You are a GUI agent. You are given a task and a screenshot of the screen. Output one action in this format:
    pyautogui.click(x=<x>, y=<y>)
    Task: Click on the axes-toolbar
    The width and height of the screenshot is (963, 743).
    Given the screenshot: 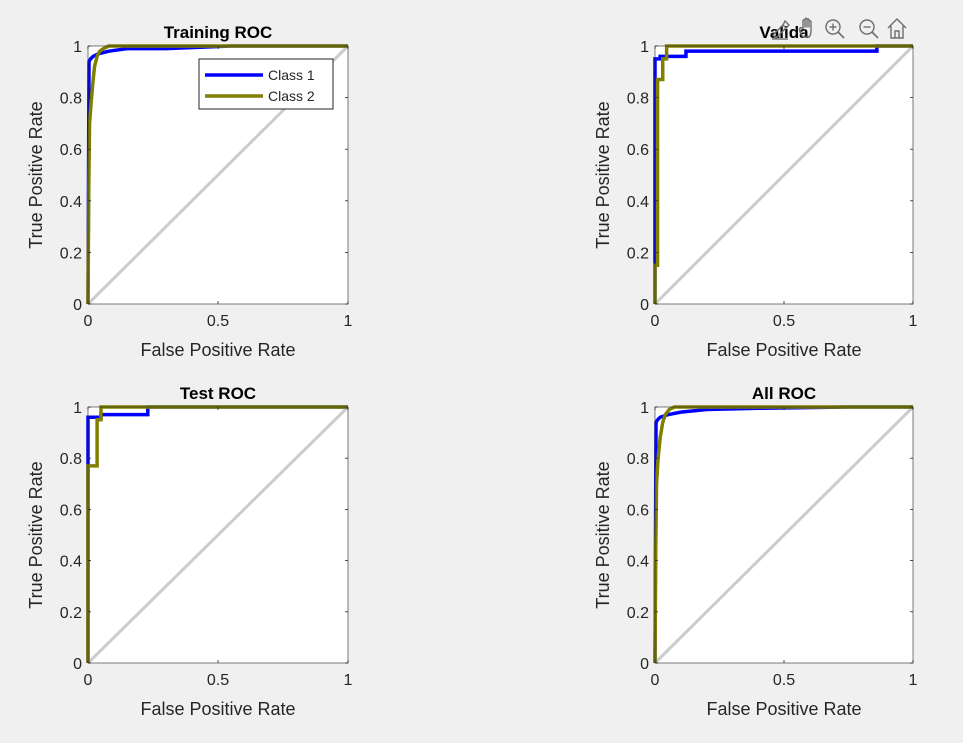 What is the action you would take?
    pyautogui.click(x=838, y=27)
    